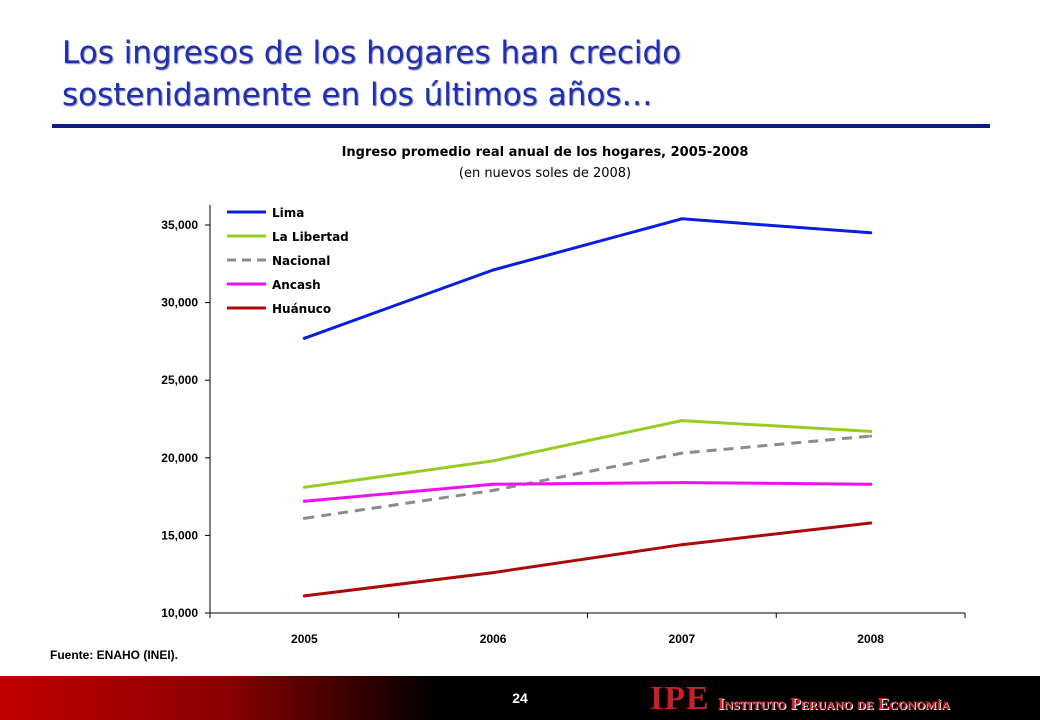 This screenshot has height=720, width=1040. I want to click on legend-label: La Libertad, so click(310, 237).